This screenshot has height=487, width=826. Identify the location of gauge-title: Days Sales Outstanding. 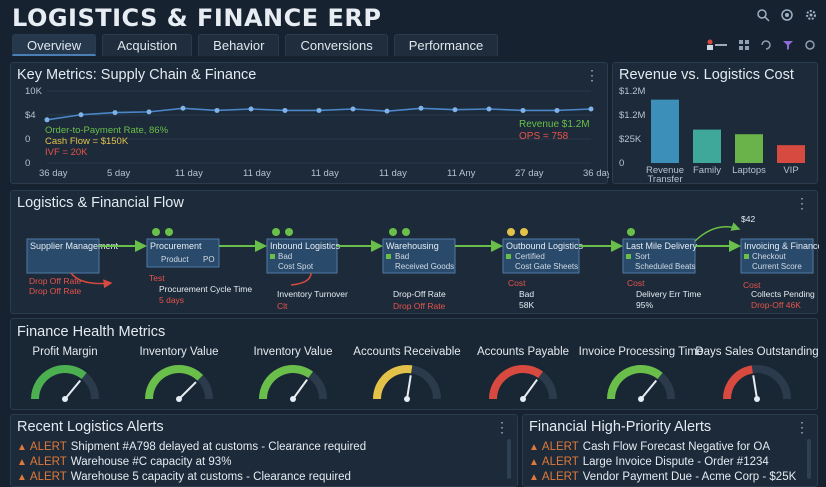
(756, 352).